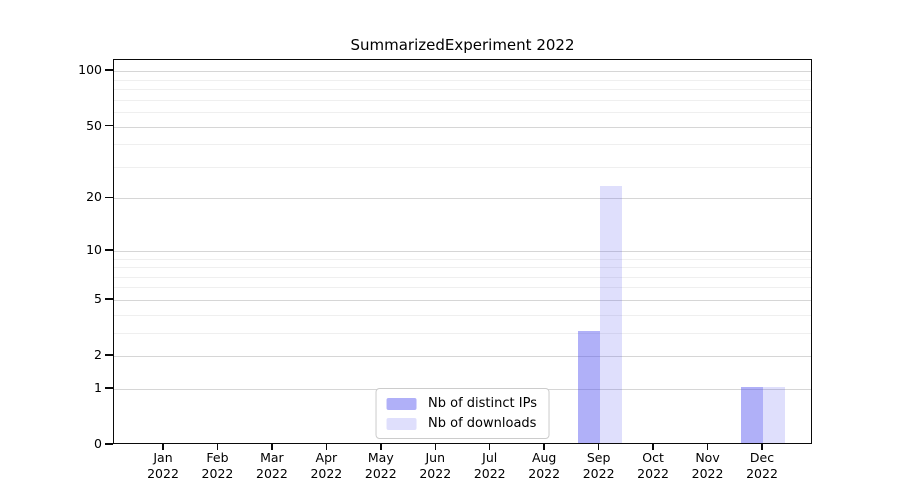 The width and height of the screenshot is (900, 500). What do you see at coordinates (482, 423) in the screenshot?
I see `legend-label-downloads: Nb of downloads` at bounding box center [482, 423].